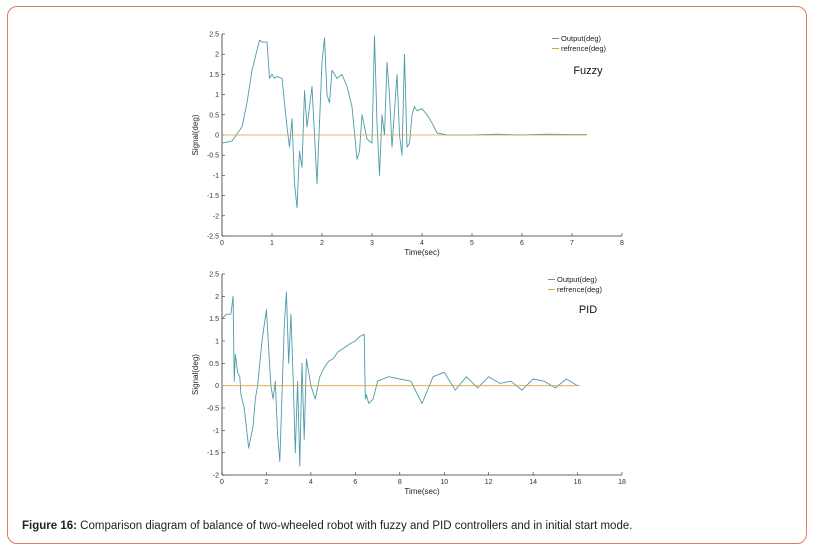  I want to click on chart2-y-tick-label: -0.5, so click(213, 409).